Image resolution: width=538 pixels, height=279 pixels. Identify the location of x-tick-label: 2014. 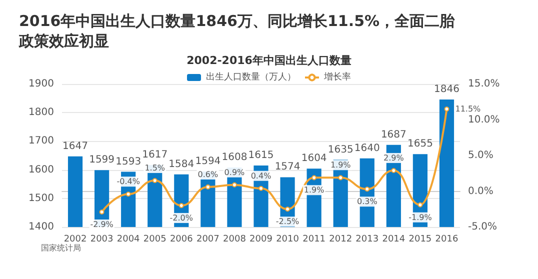
(394, 239).